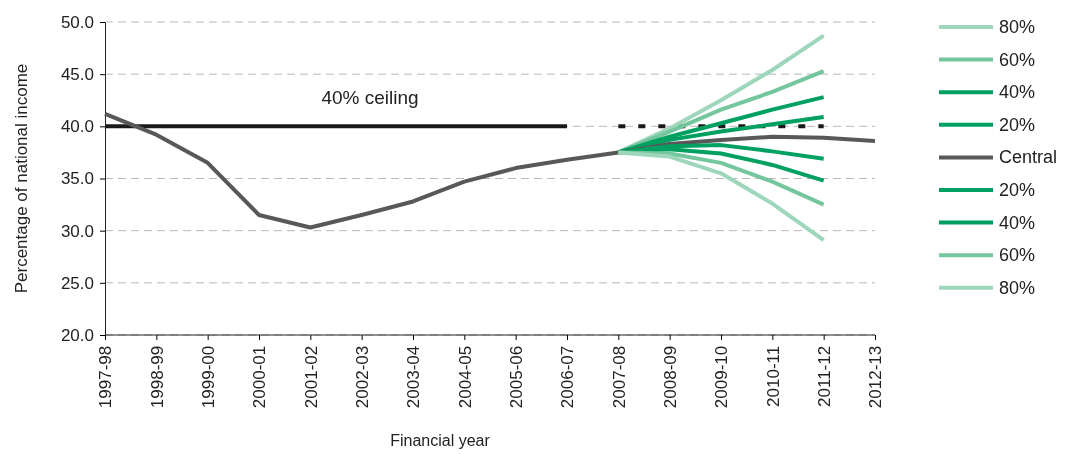  What do you see at coordinates (568, 377) in the screenshot?
I see `x-tick-label: 2006-07` at bounding box center [568, 377].